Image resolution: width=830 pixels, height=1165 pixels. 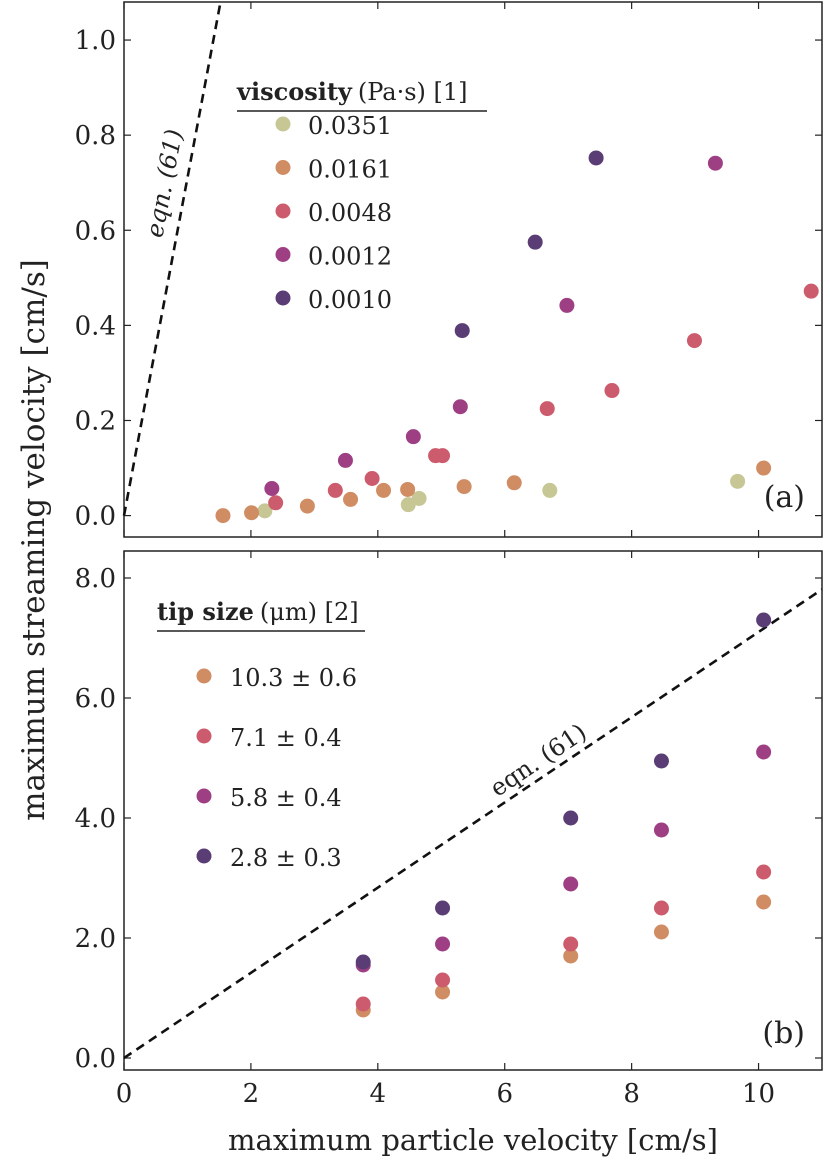 What do you see at coordinates (95, 136) in the screenshot?
I see `y-tick-label: 0.8` at bounding box center [95, 136].